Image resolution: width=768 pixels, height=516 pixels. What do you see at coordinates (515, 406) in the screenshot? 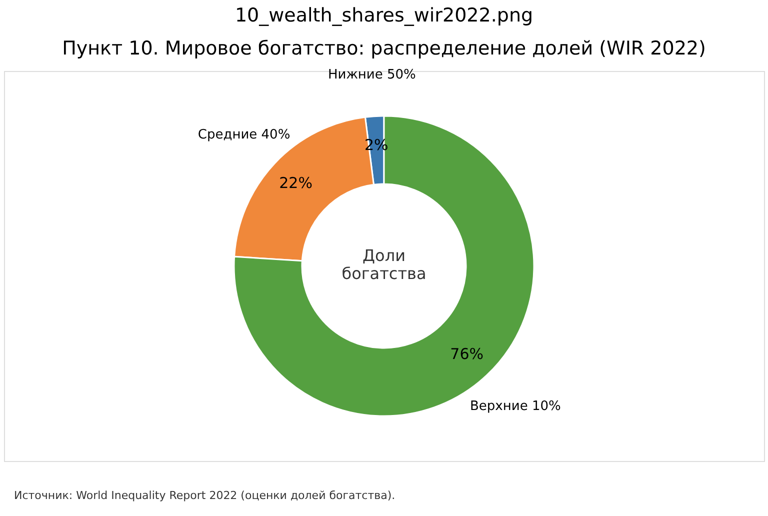
I see `slice-label: Верхние 10%` at bounding box center [515, 406].